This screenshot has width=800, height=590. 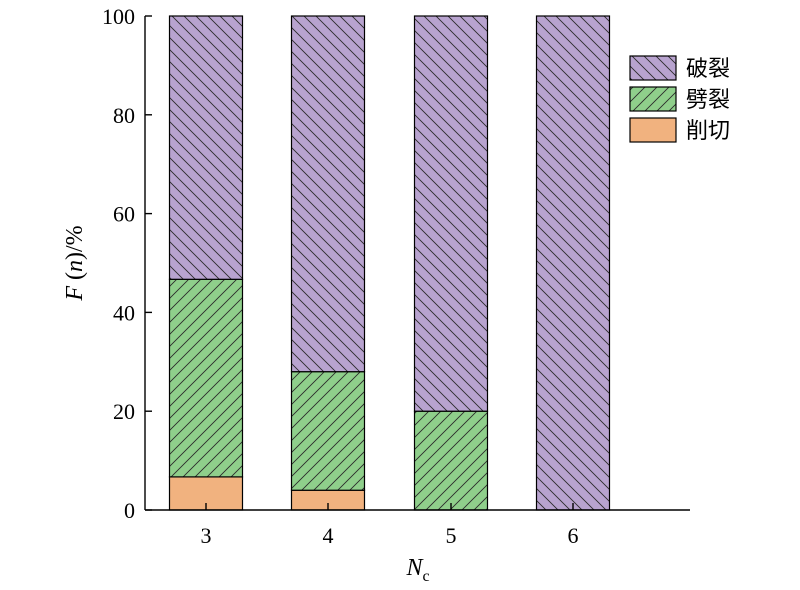 What do you see at coordinates (451, 535) in the screenshot?
I see `x-tick-label-5: 5` at bounding box center [451, 535].